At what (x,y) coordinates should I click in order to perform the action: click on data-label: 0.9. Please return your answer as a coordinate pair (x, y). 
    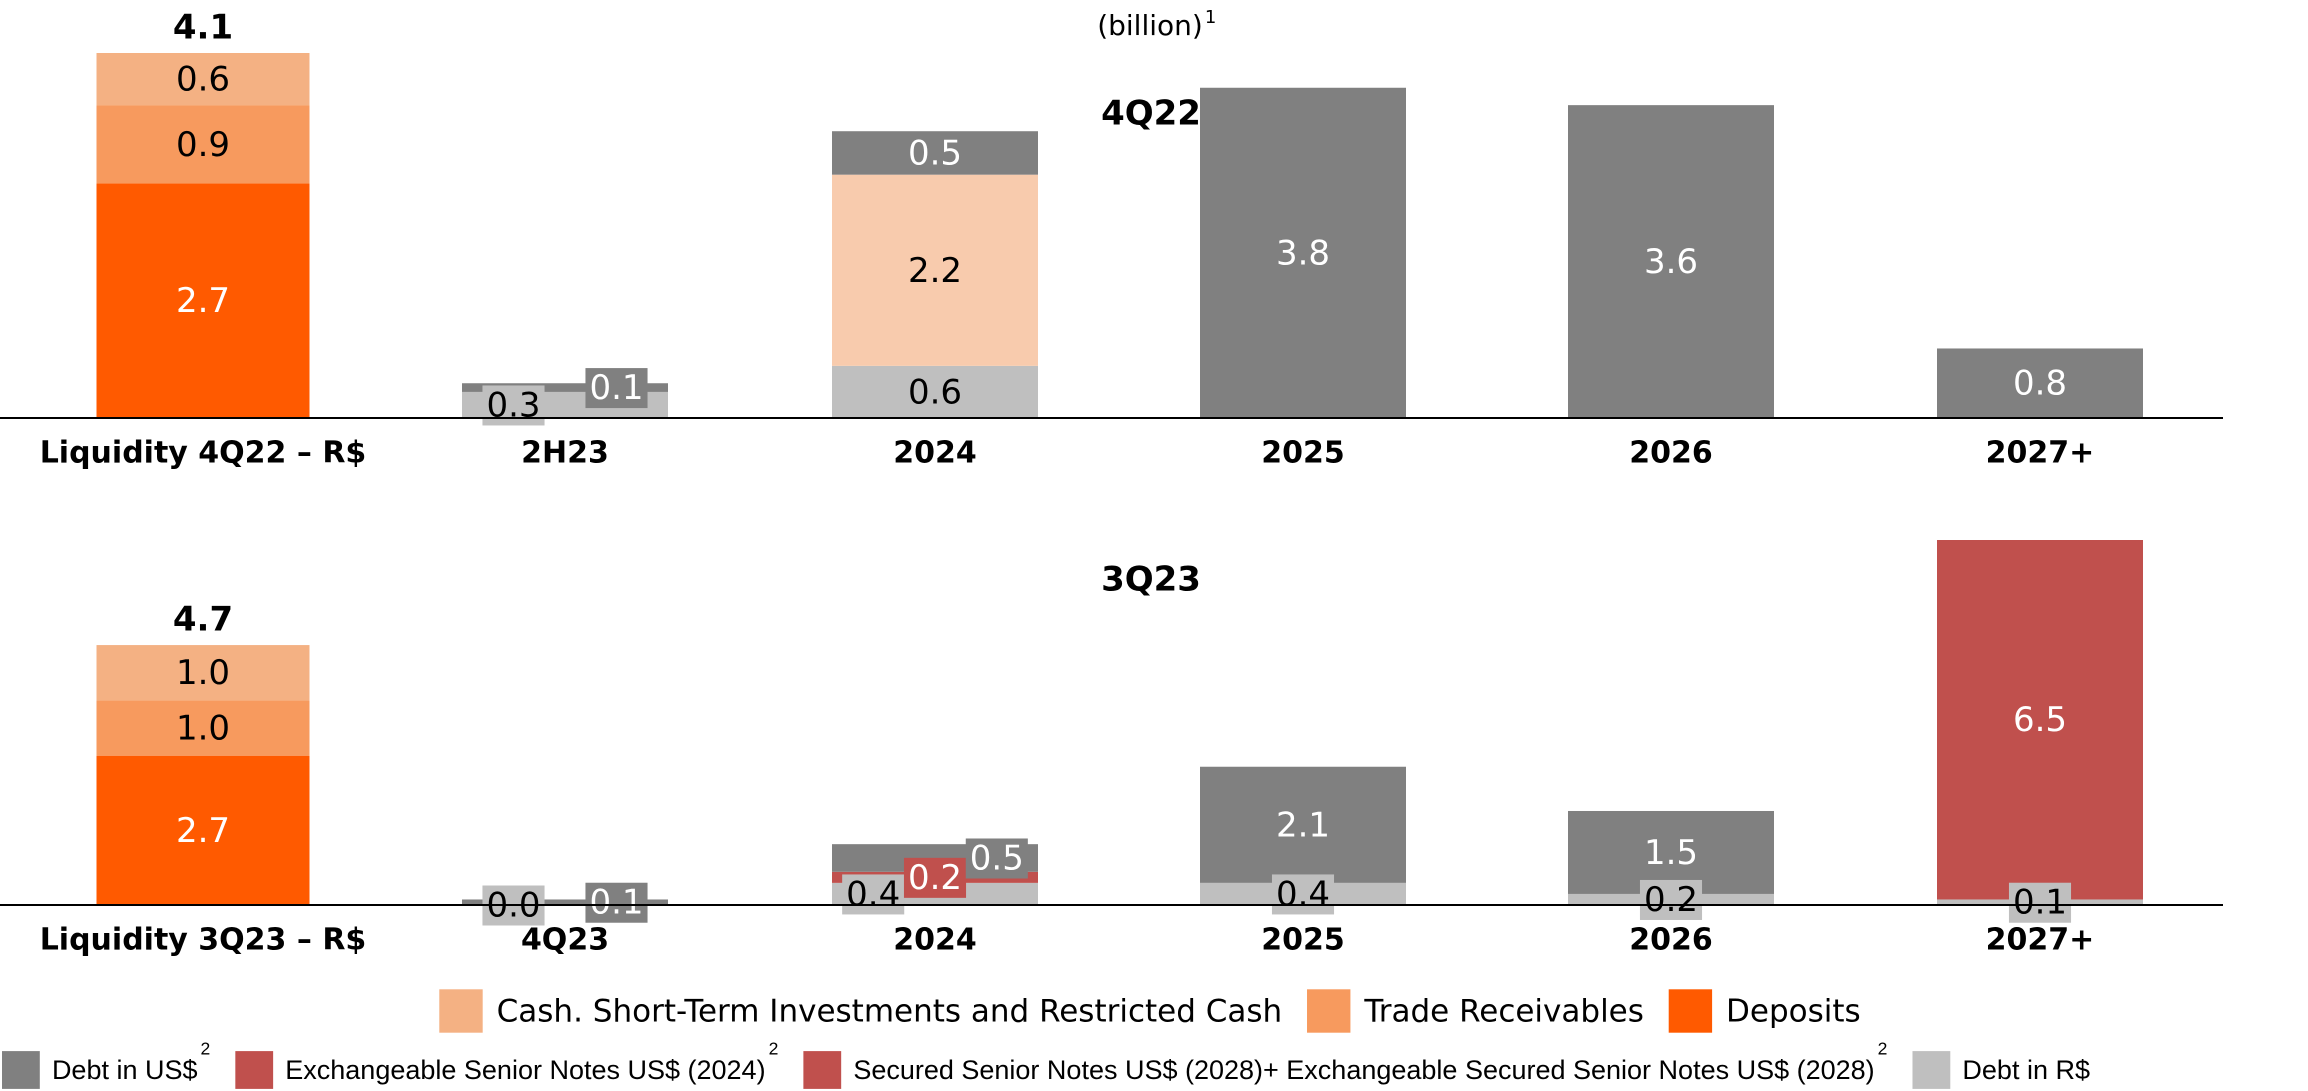
    Looking at the image, I should click on (203, 145).